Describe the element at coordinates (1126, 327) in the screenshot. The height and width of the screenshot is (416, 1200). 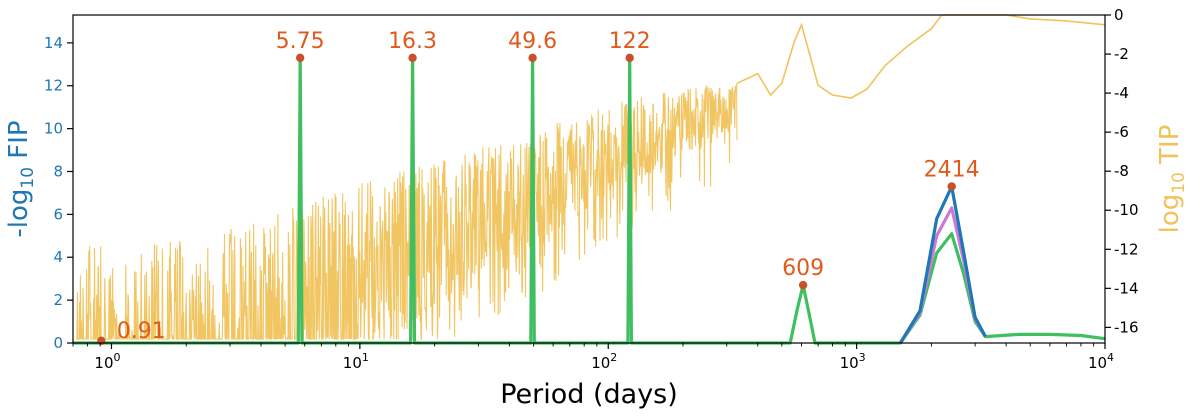
I see `y-right-tick-label--16: -16` at that location.